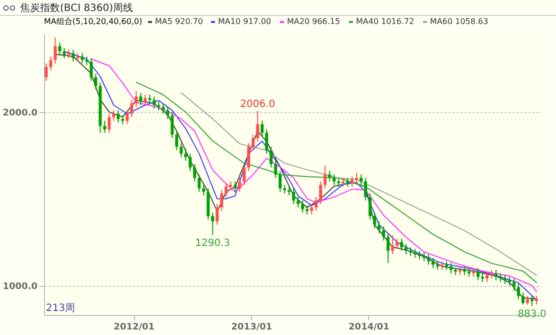  Describe the element at coordinates (179, 21) in the screenshot. I see `legend-label: MA5 920.70` at that location.